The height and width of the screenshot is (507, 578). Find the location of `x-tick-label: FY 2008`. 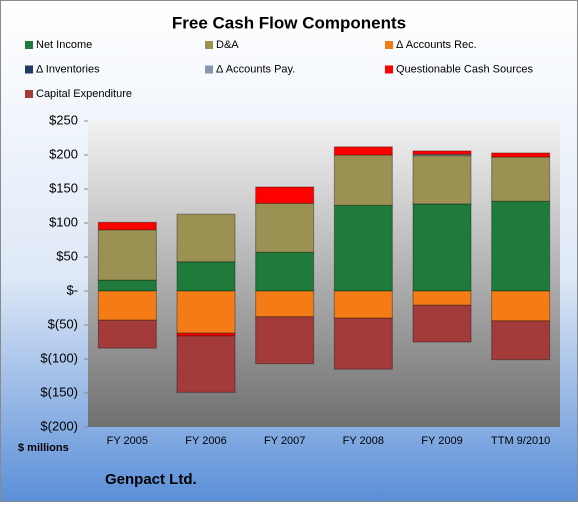

x-tick-label: FY 2008 is located at coordinates (363, 441).